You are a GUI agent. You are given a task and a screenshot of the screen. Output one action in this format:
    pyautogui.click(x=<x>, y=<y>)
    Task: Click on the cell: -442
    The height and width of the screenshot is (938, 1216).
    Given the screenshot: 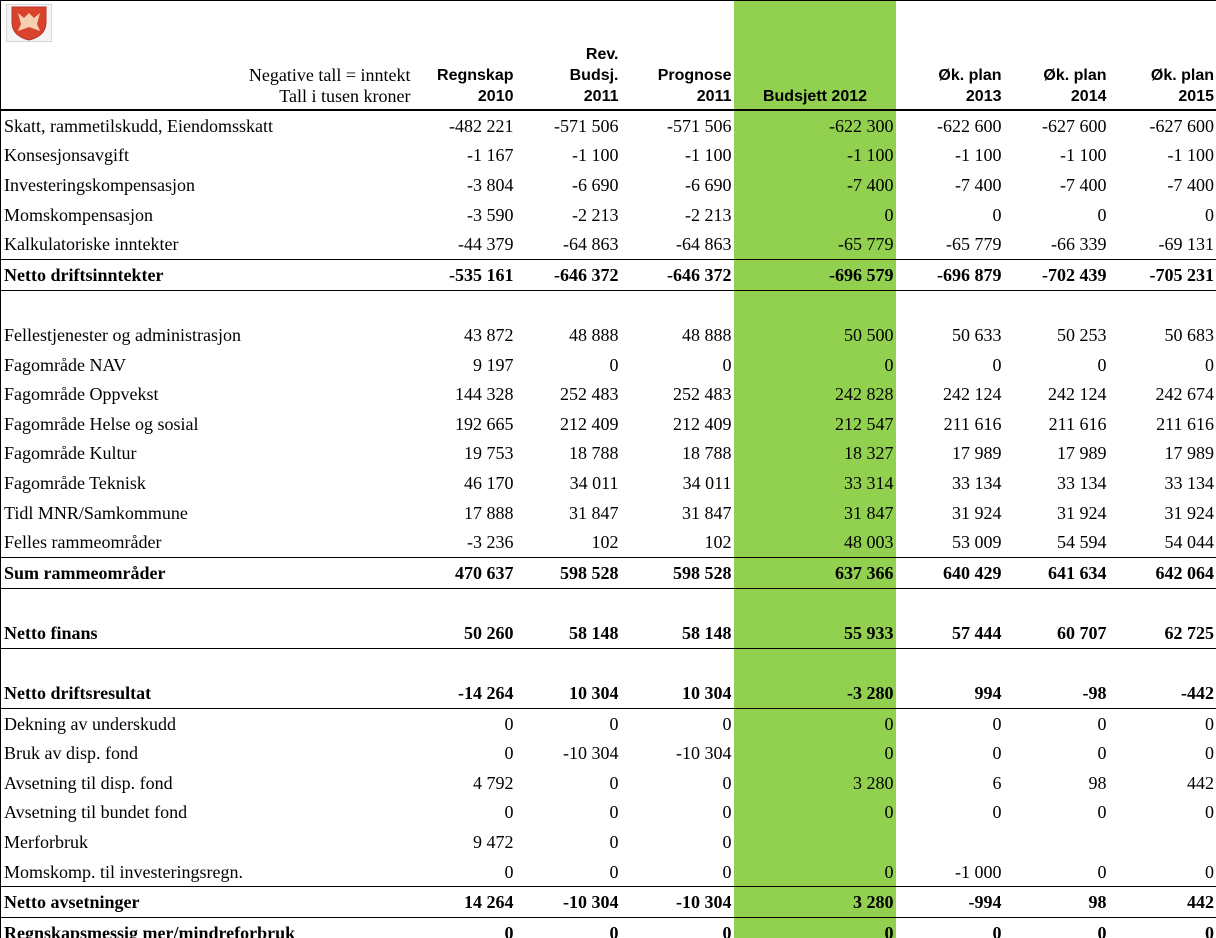 What is the action you would take?
    pyautogui.click(x=1162, y=693)
    